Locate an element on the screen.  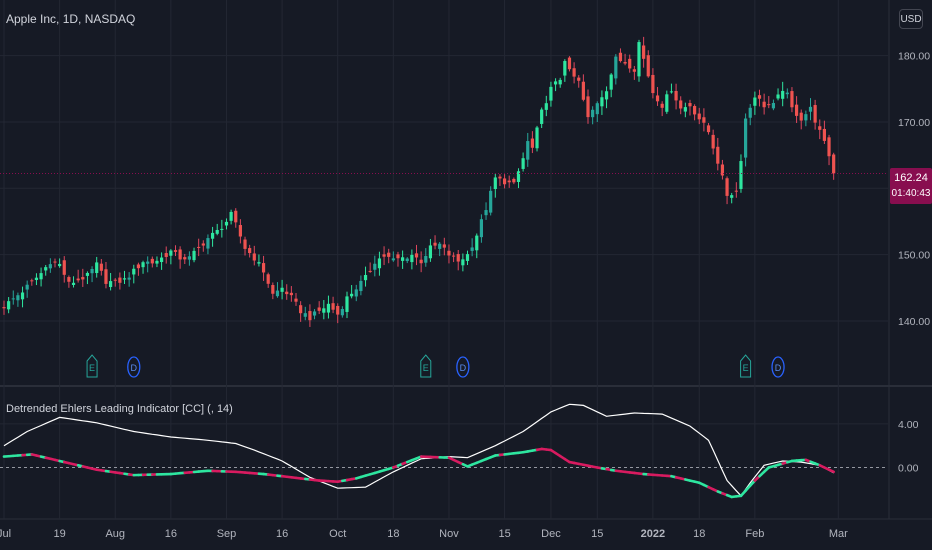
leading-line-segment is located at coordinates (831, 471).